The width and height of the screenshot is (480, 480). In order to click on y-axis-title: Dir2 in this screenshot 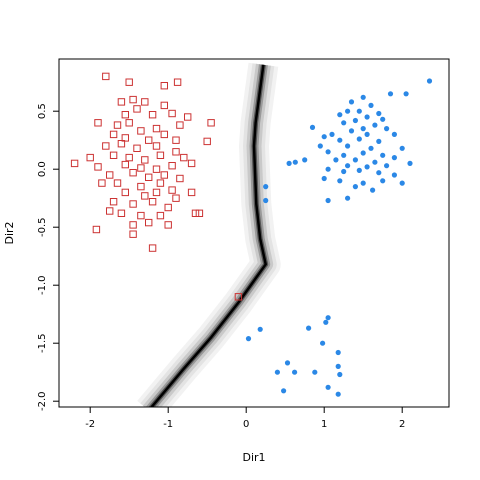, I will do `click(9, 232)`.